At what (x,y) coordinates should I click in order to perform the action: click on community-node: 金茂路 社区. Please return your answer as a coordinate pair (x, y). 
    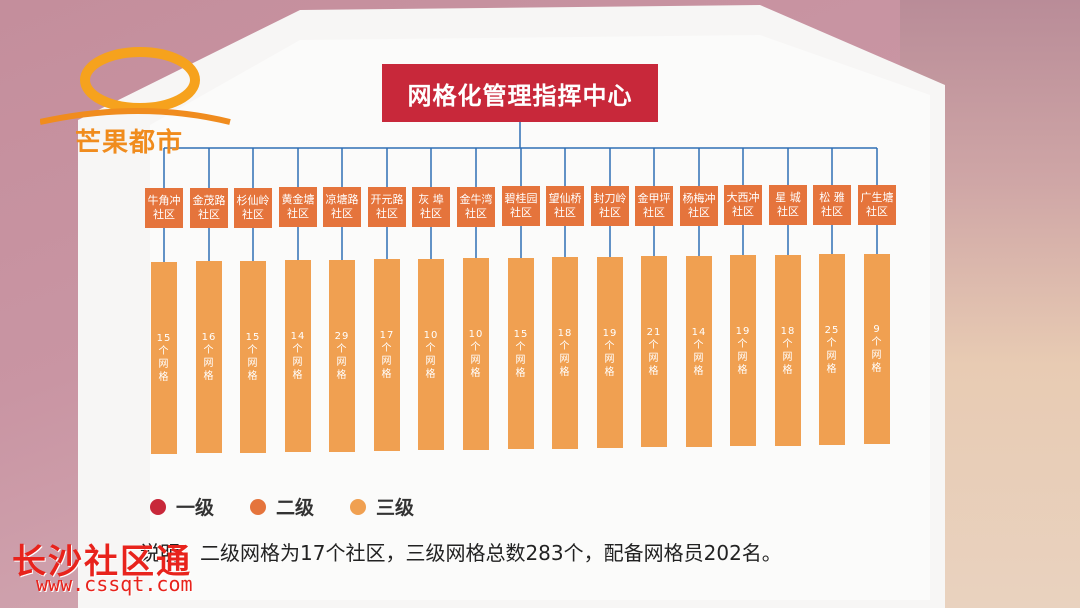
    Looking at the image, I should click on (209, 208).